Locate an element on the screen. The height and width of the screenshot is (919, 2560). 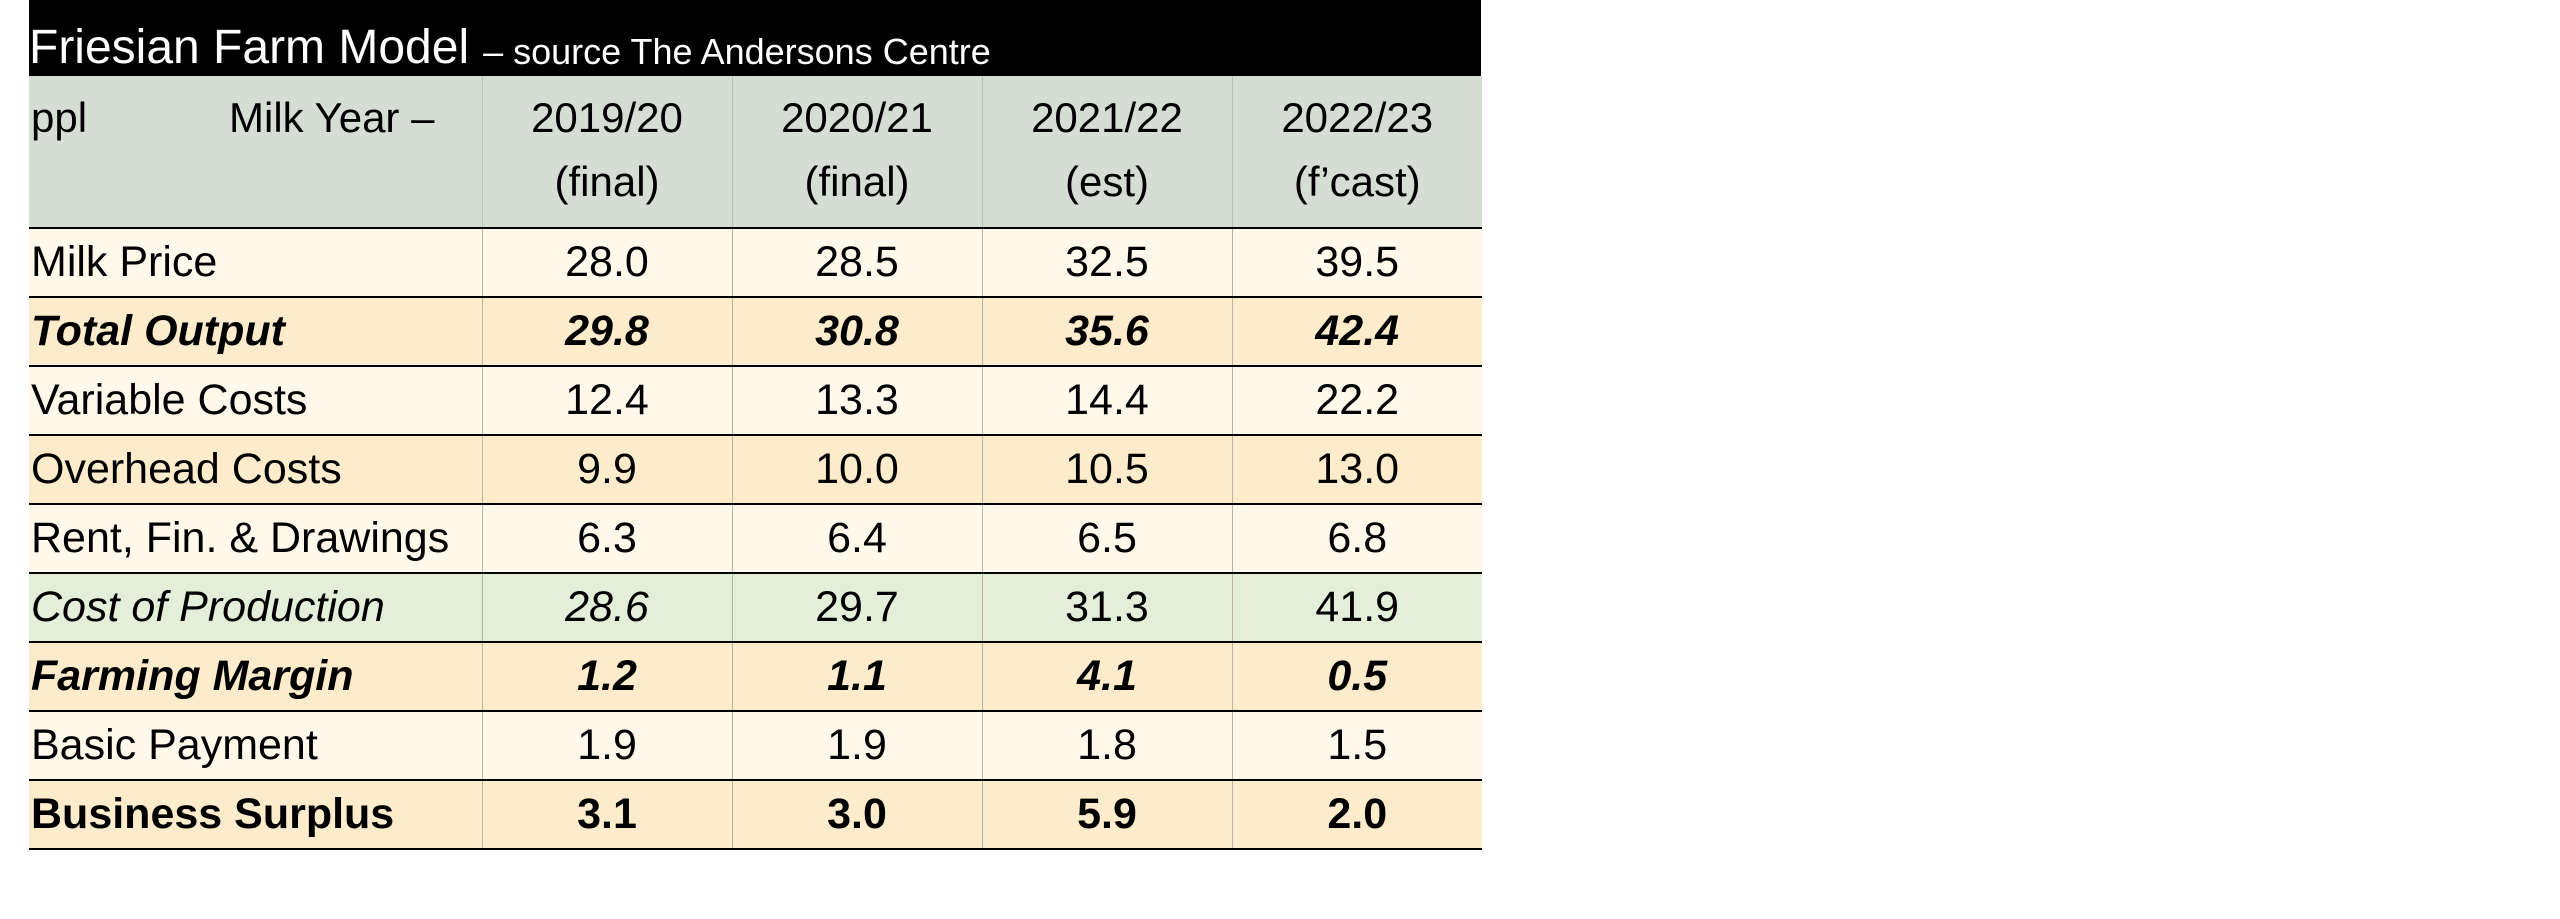
value-cell: 1.2 is located at coordinates (606, 677).